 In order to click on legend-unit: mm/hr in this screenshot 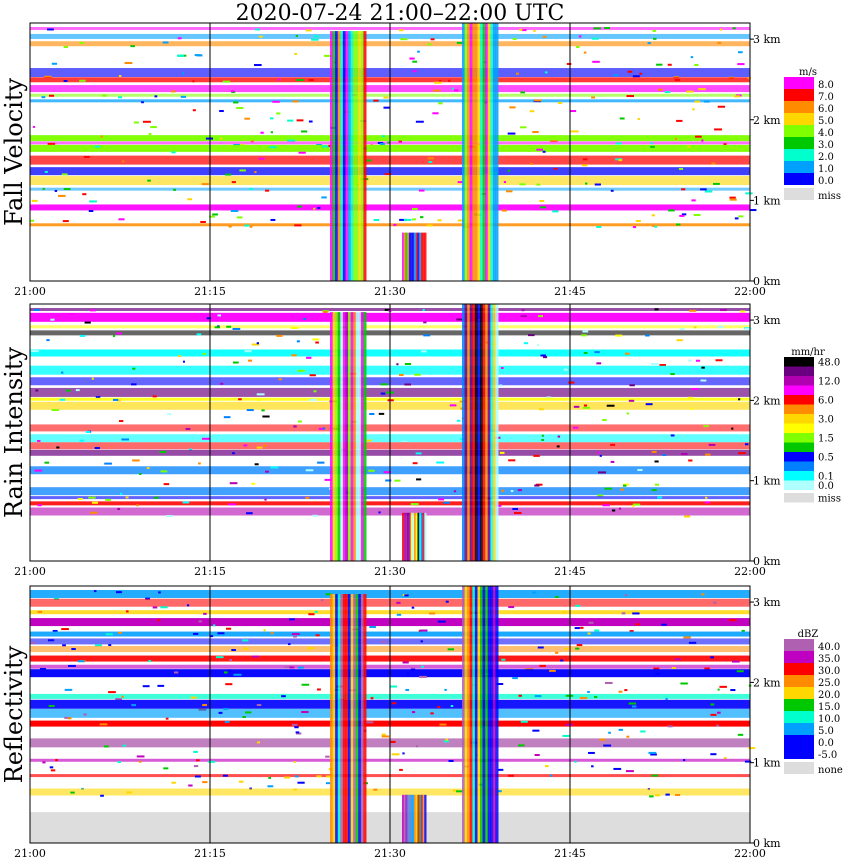, I will do `click(808, 352)`.